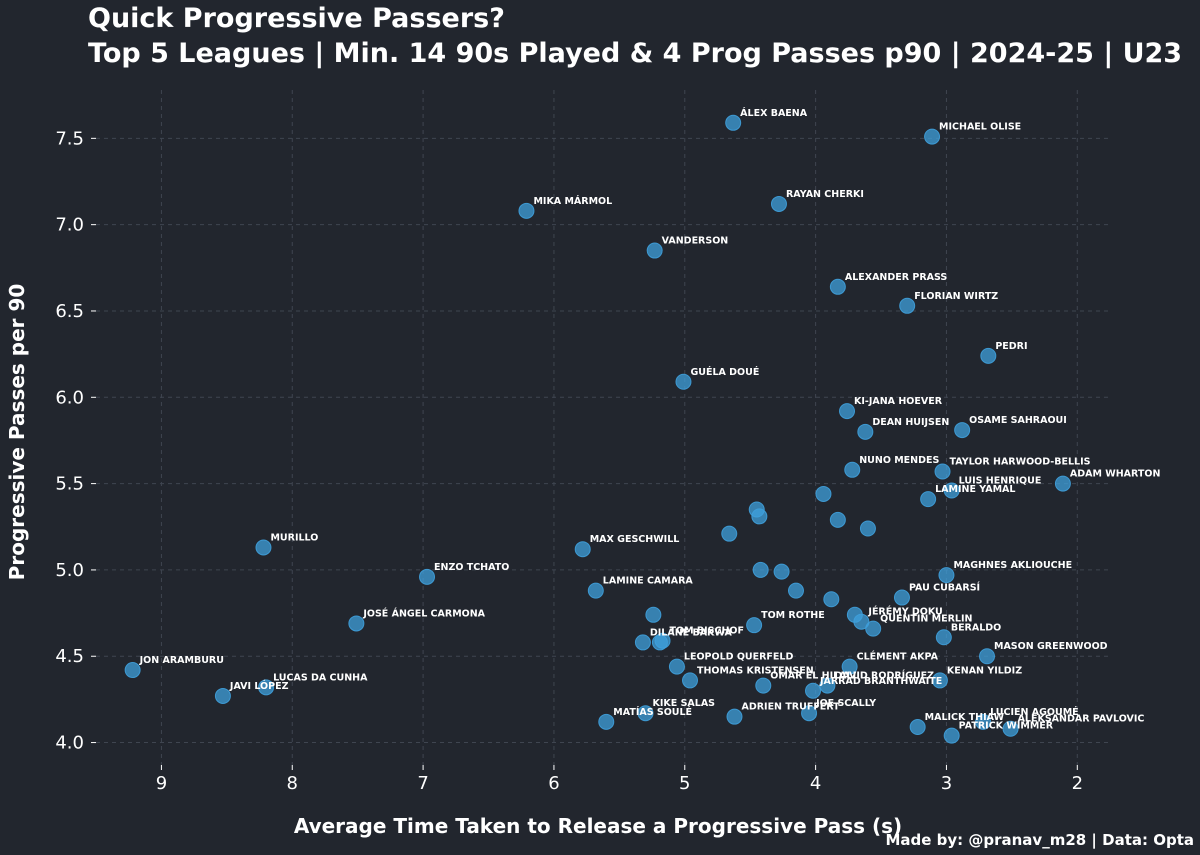  I want to click on point-label: KIKE SALAS, so click(684, 703).